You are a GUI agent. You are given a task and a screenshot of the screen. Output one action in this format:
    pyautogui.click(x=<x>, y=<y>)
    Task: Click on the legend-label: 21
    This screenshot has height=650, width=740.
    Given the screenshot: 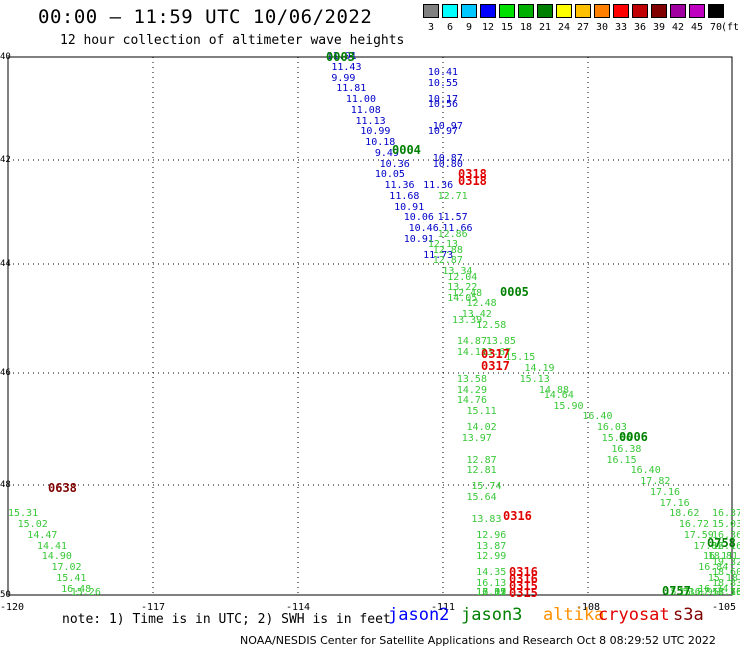 What is the action you would take?
    pyautogui.click(x=545, y=27)
    